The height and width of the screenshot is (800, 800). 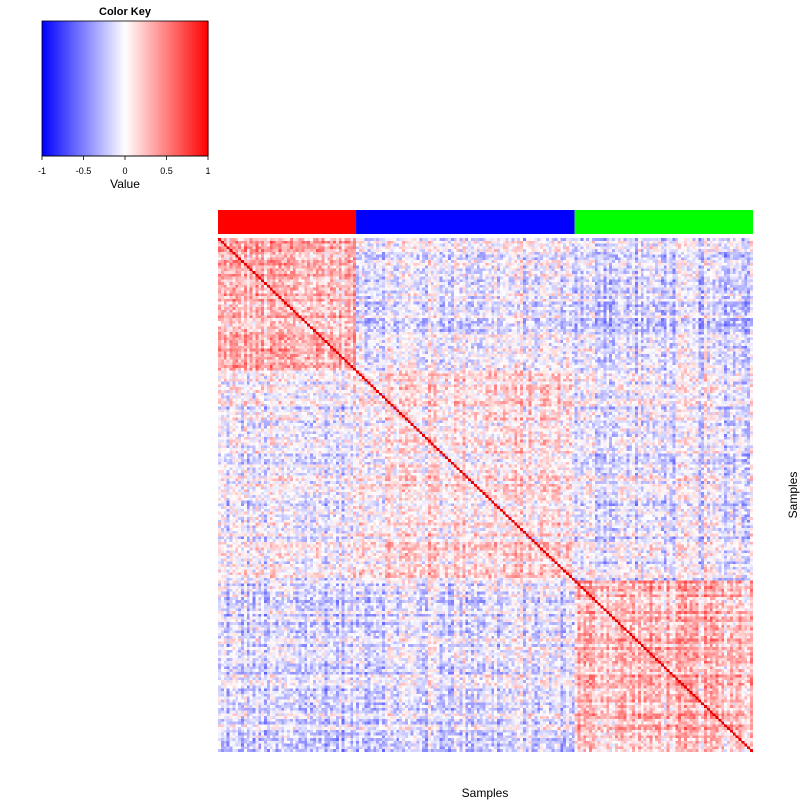 I want to click on color-key-tick-label: 1, so click(x=207, y=171).